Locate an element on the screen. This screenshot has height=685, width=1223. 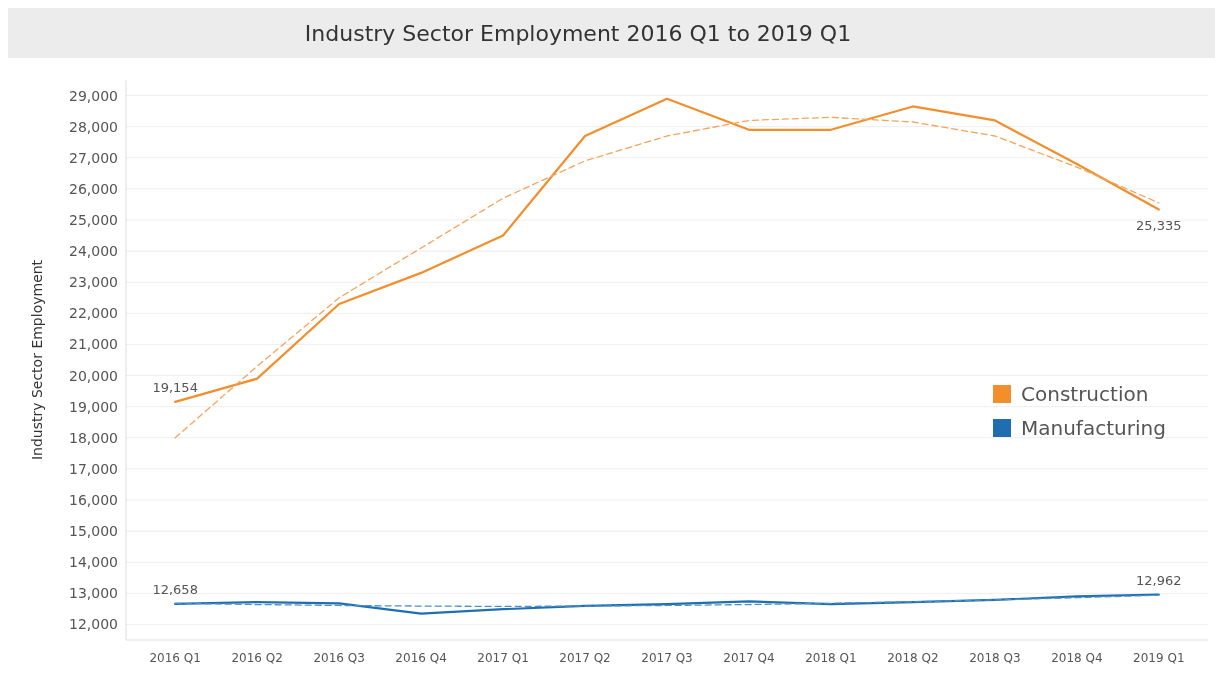
x-tick-label: 2019 Q1 is located at coordinates (1159, 658).